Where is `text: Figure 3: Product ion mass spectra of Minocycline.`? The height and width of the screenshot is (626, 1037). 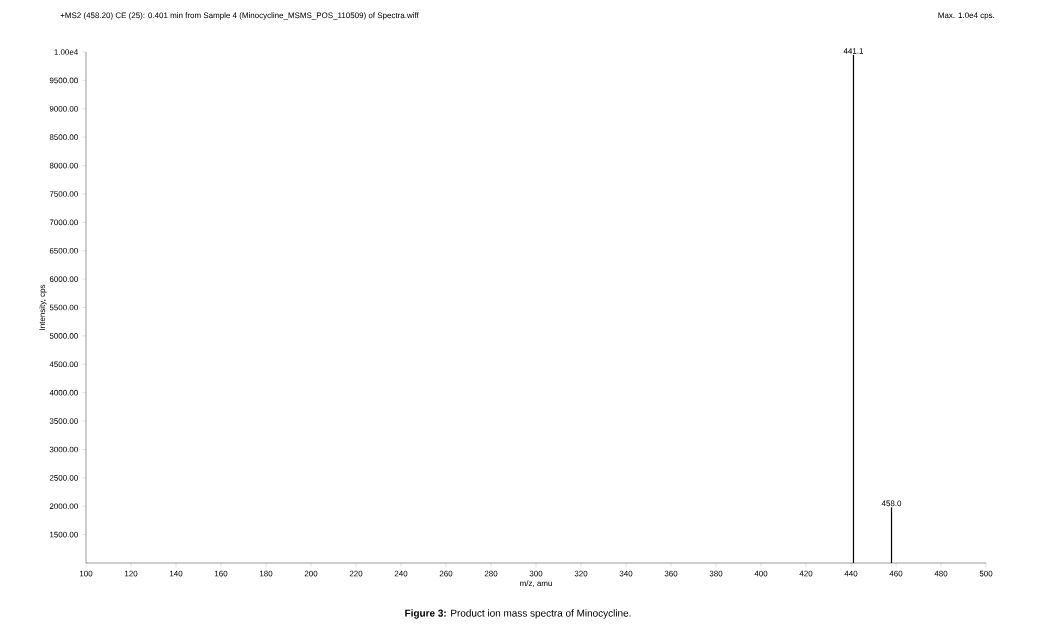
text: Figure 3: Product ion mass spectra of Minocycline. is located at coordinates (518, 614).